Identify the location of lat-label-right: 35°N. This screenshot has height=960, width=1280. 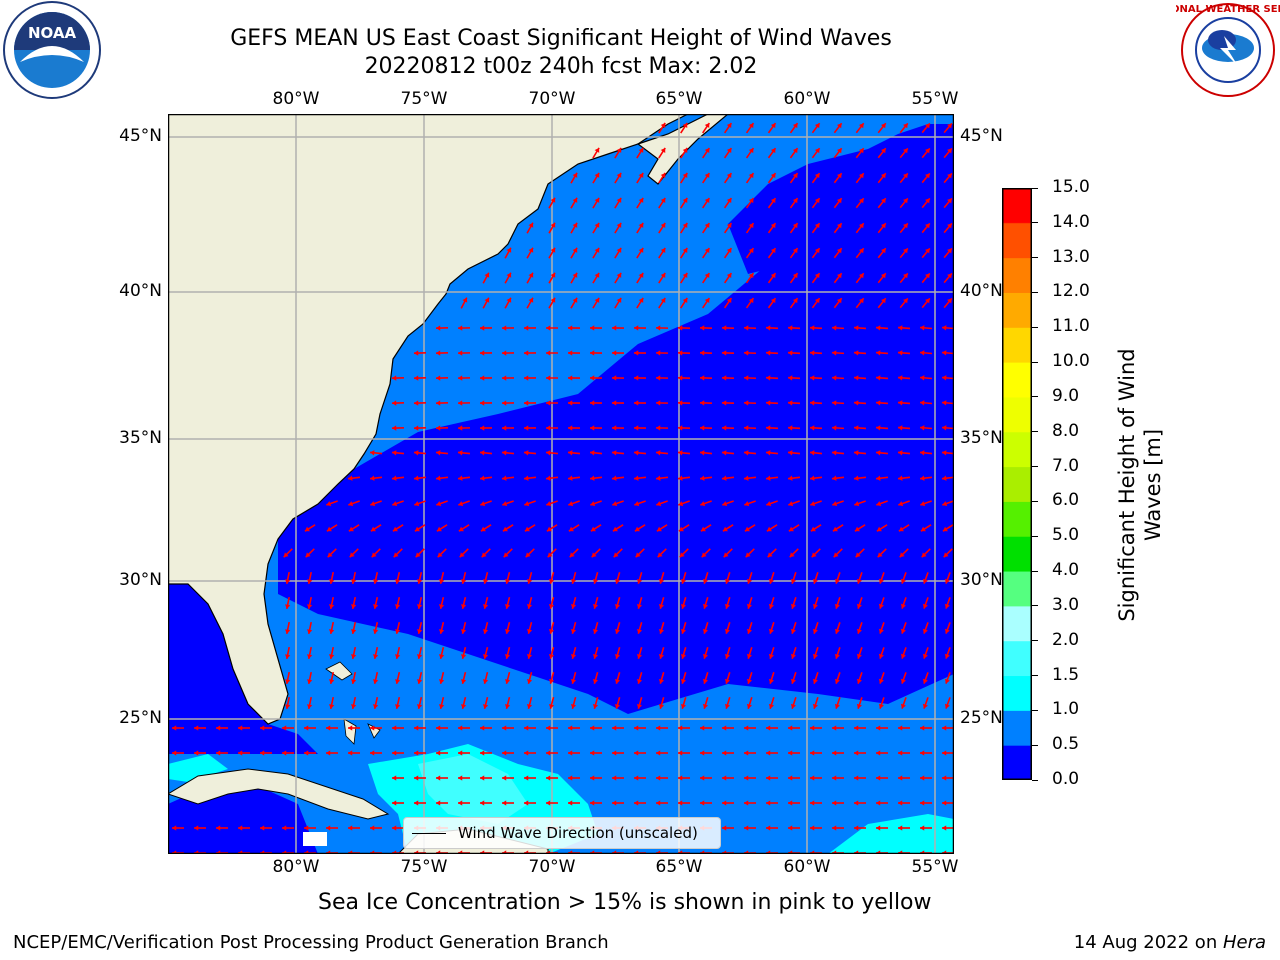
(981, 438).